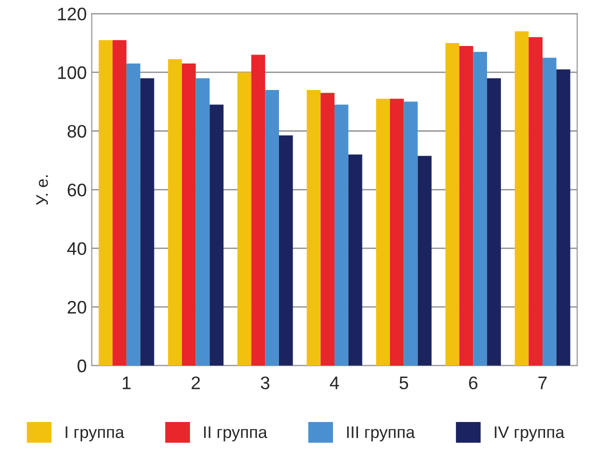 The width and height of the screenshot is (592, 457). I want to click on x-tick-label: 4, so click(334, 383).